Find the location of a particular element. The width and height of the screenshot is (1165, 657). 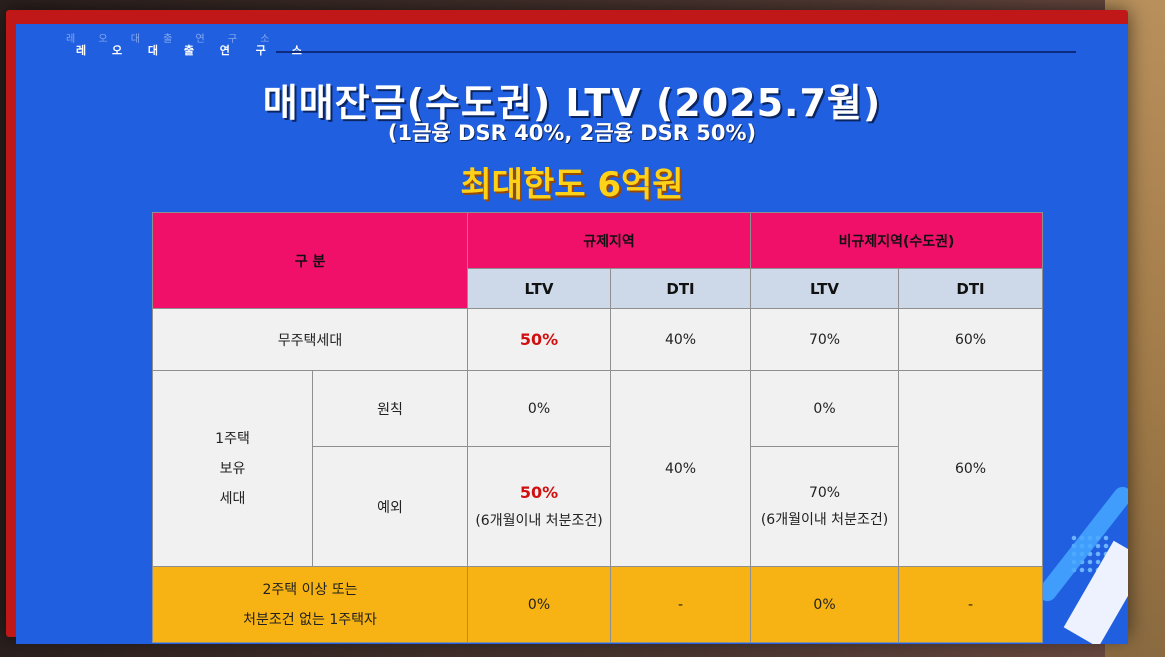

header-non-regulated-area: 비규제지역(수도권) is located at coordinates (897, 240).